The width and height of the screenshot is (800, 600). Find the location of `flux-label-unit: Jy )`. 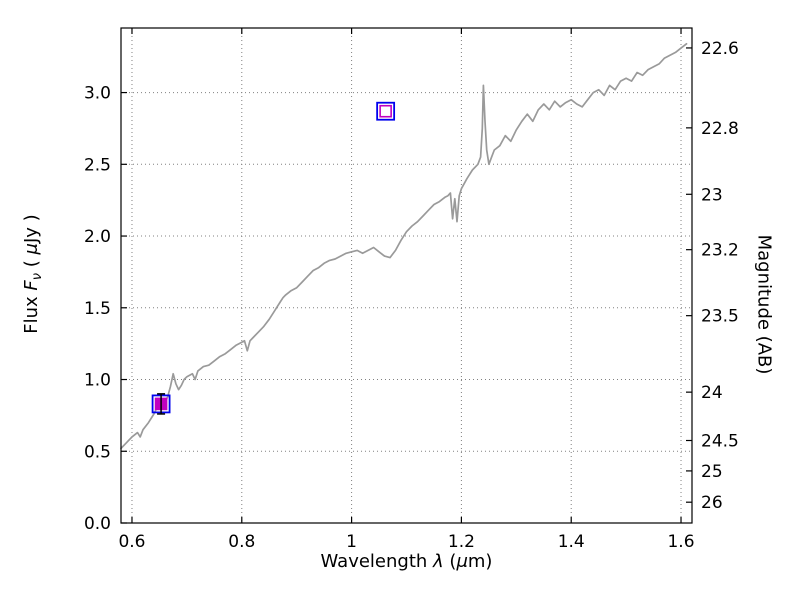

flux-label-unit: Jy ) is located at coordinates (31, 229).